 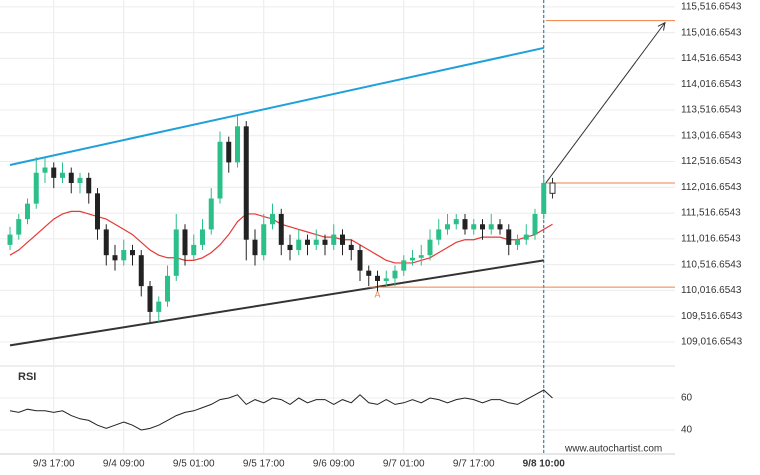 What do you see at coordinates (334, 464) in the screenshot?
I see `x-tick-label: 9/6 09:00` at bounding box center [334, 464].